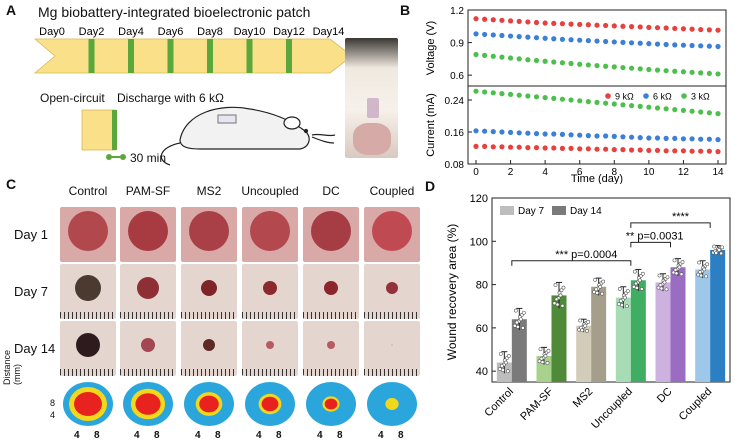 This screenshot has height=446, width=735. I want to click on column-label: DC, so click(331, 191).